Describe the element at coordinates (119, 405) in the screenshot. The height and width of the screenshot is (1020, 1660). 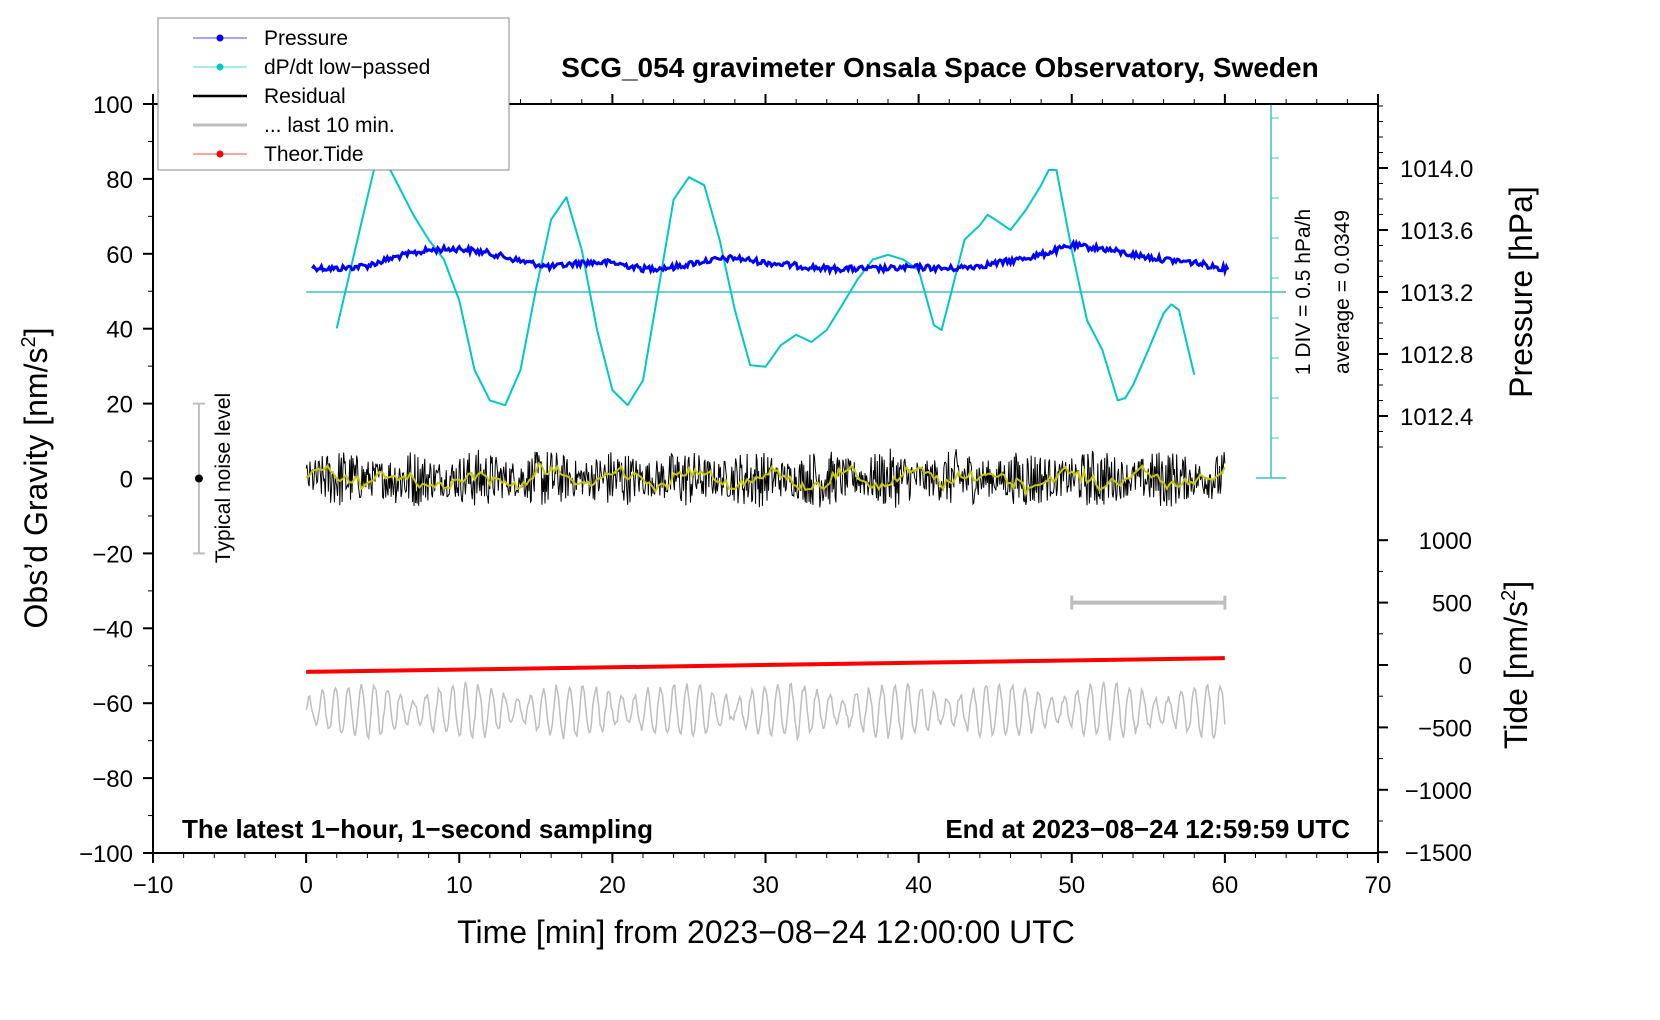
I see `y-tick-label: 20` at that location.